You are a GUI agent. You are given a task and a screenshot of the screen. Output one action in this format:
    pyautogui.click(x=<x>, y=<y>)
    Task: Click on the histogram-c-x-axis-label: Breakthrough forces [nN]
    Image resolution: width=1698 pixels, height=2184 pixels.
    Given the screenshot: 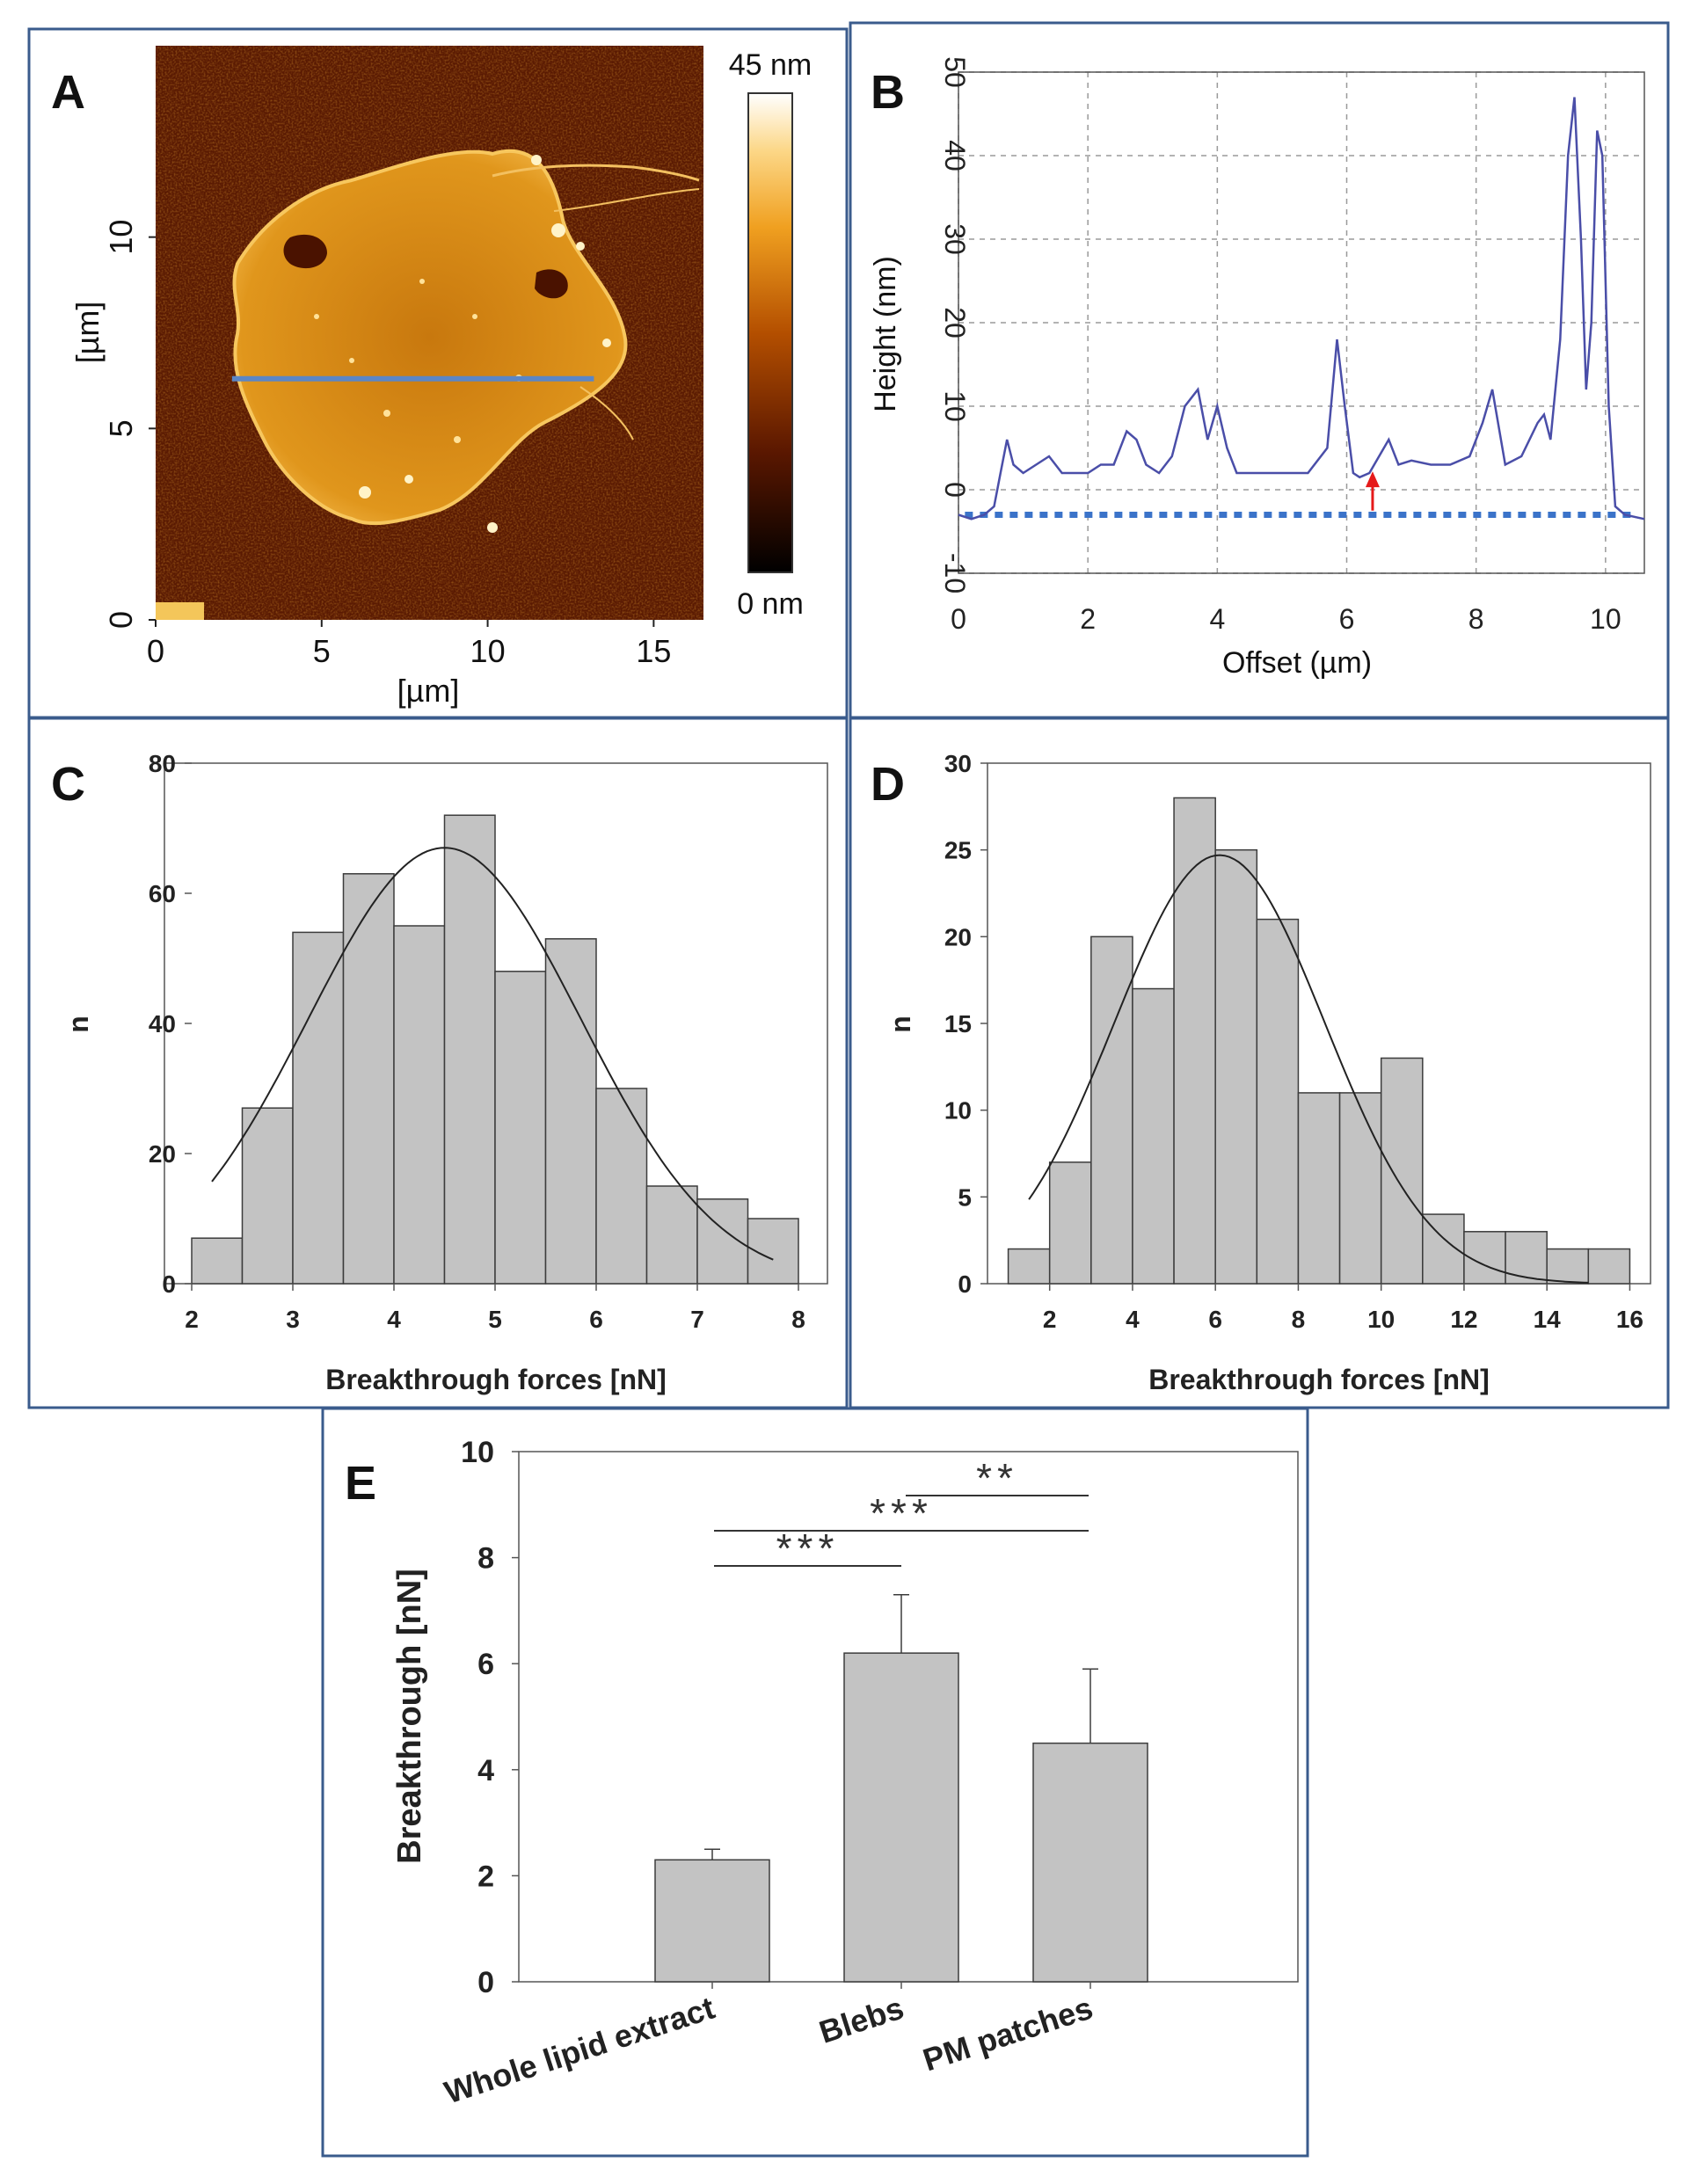 What is the action you would take?
    pyautogui.click(x=496, y=1379)
    